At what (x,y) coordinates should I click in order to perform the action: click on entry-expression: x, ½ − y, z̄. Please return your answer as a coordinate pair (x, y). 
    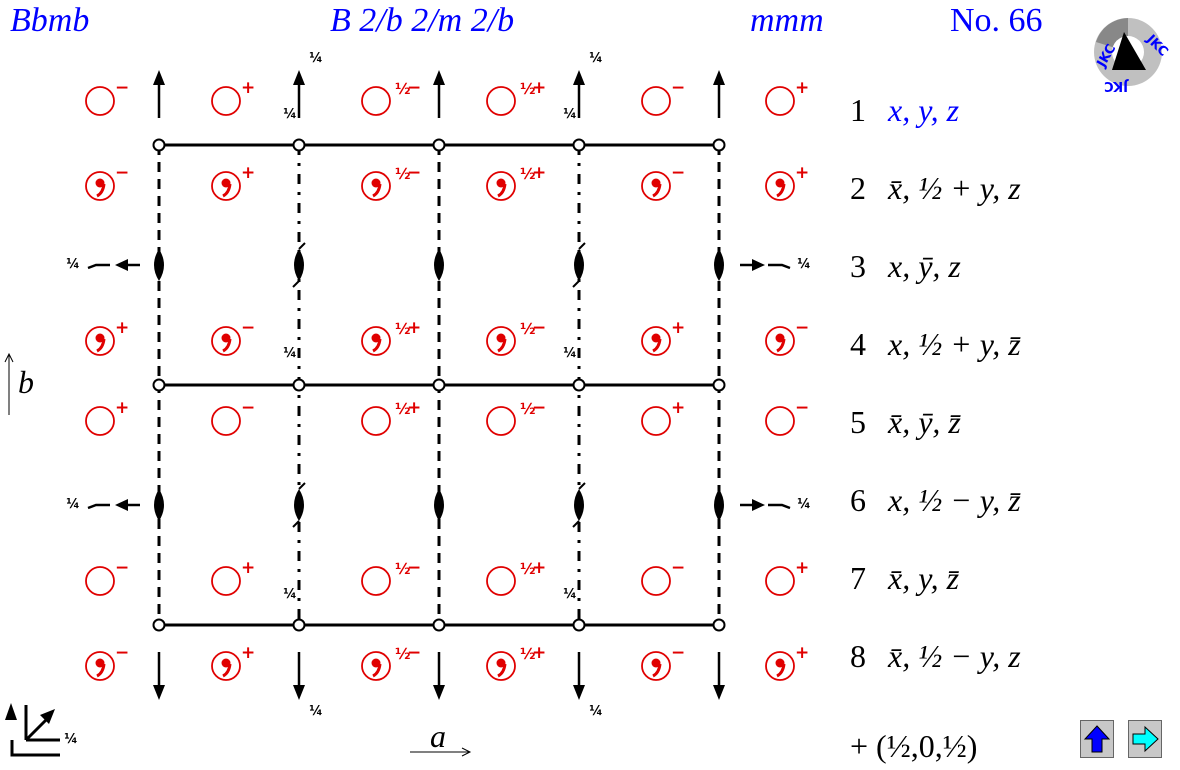
    Looking at the image, I should click on (954, 500).